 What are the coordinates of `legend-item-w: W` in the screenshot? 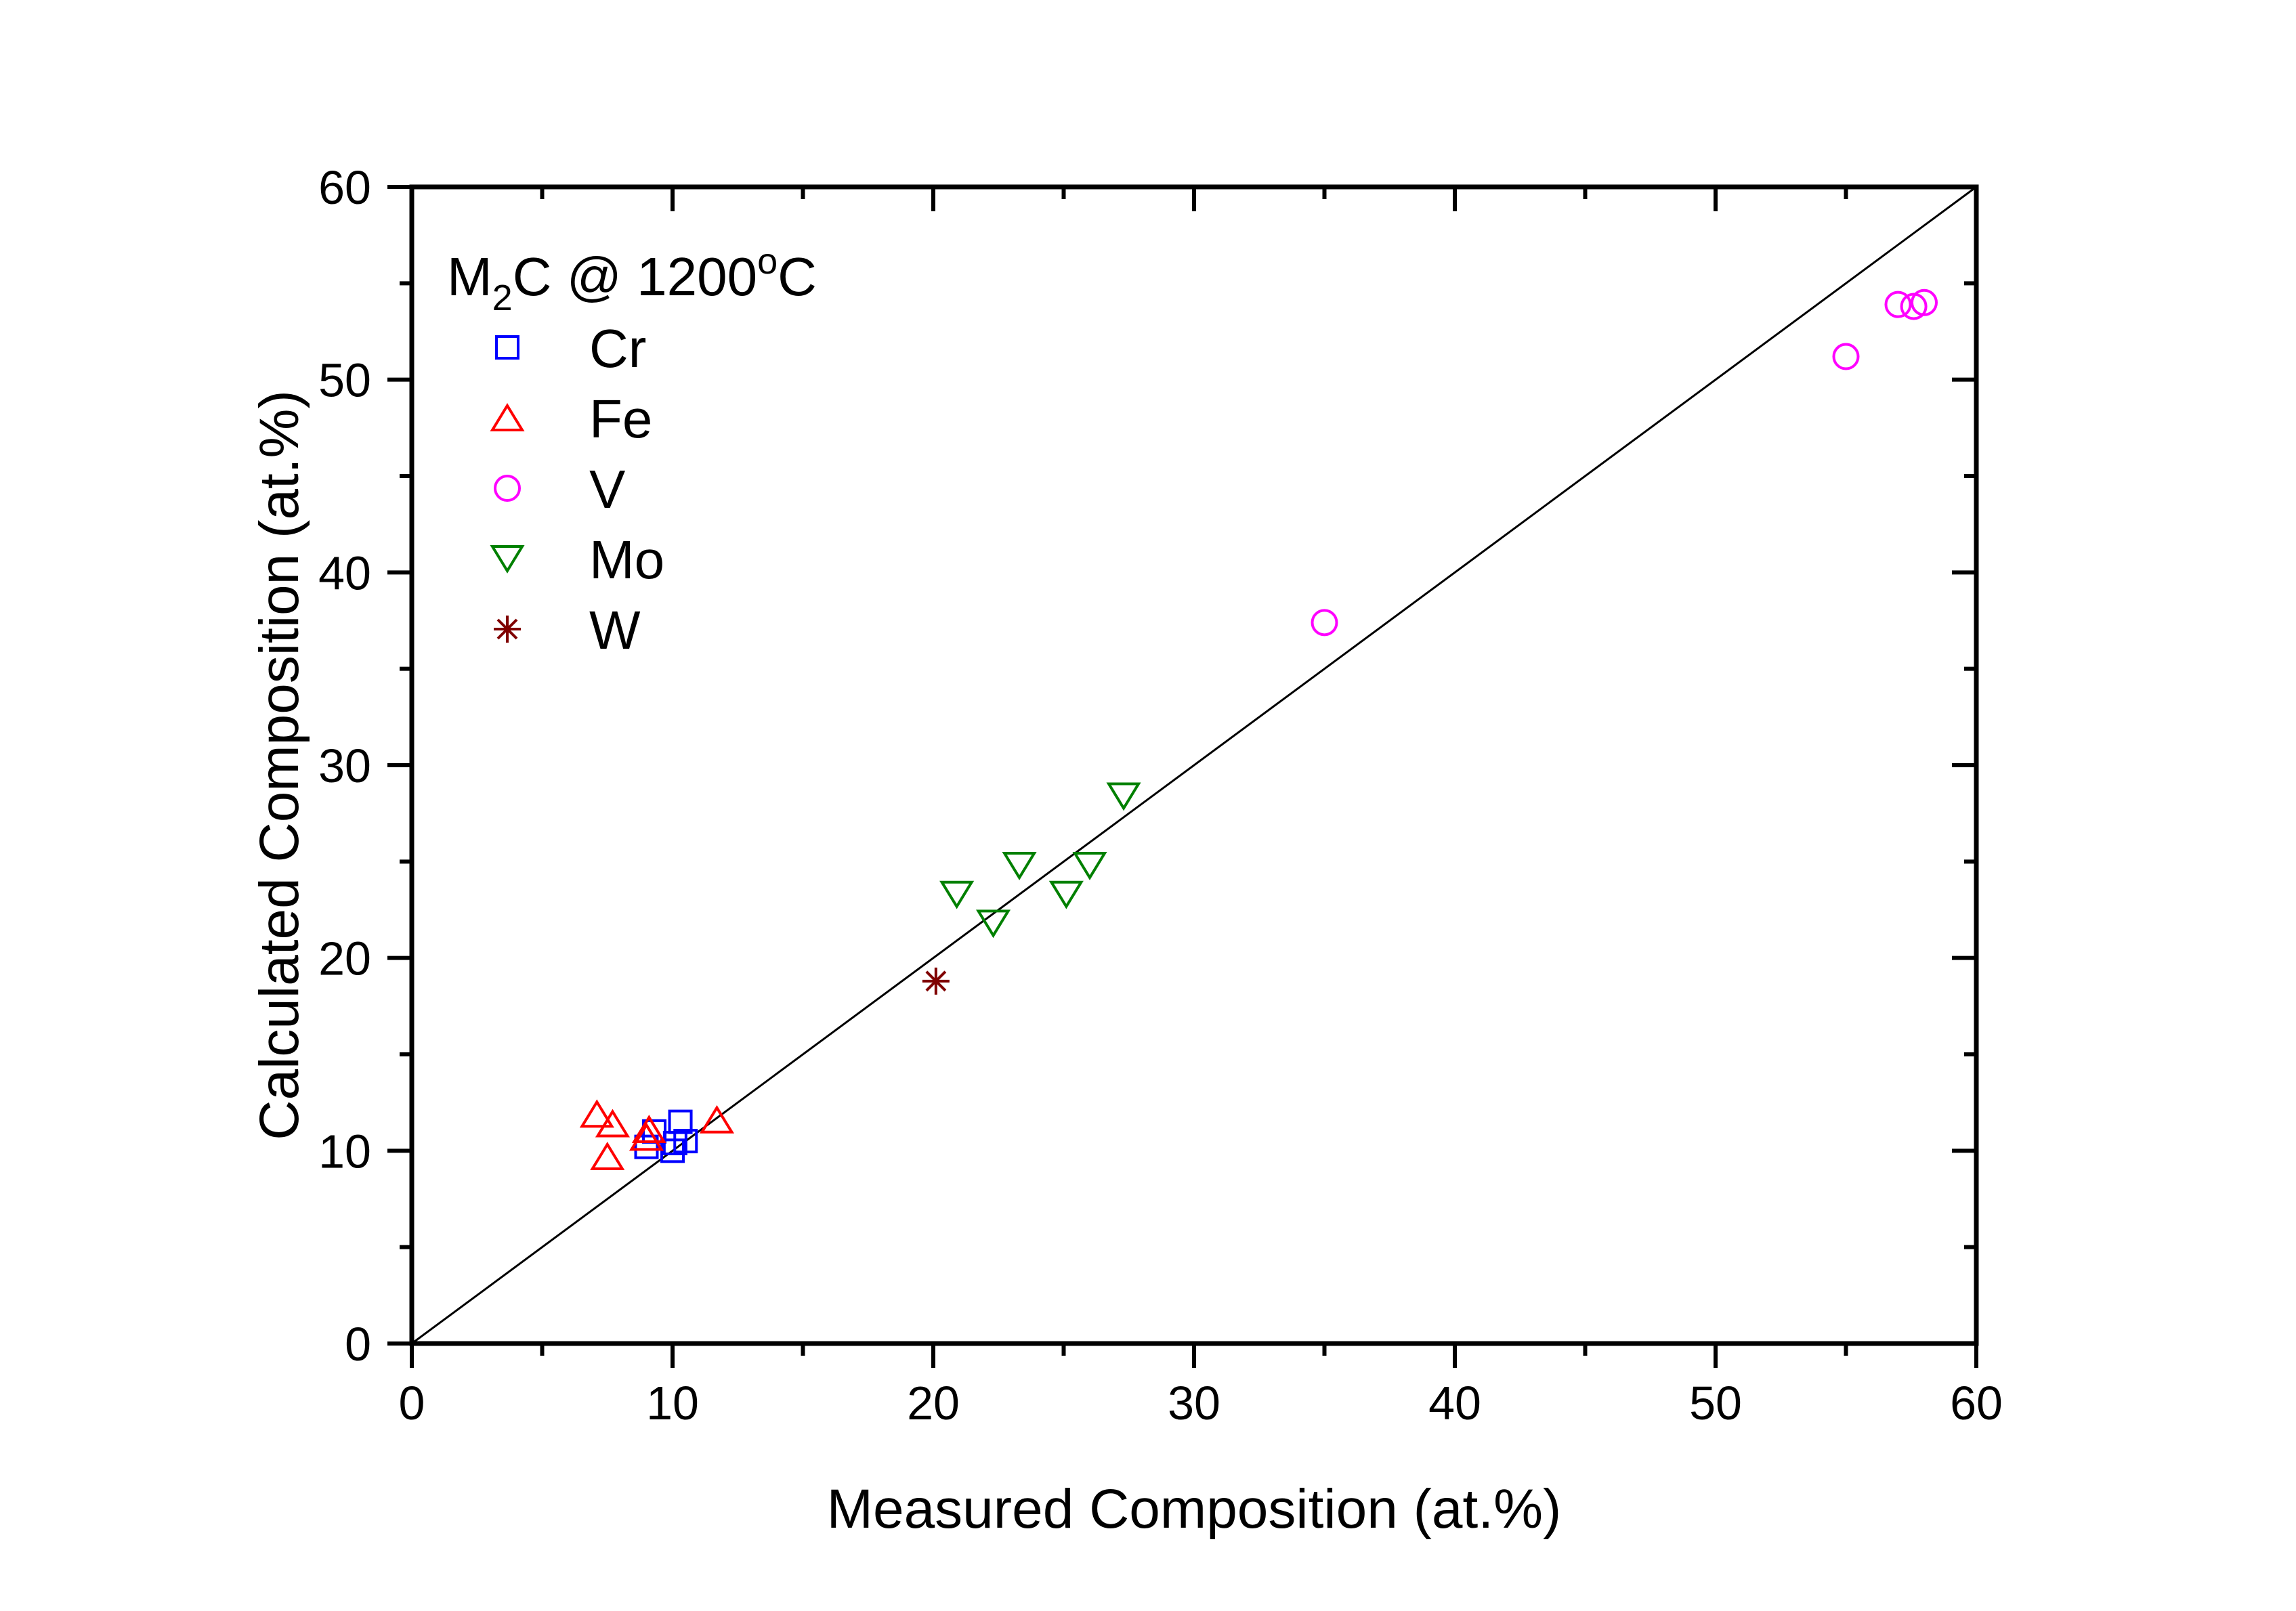 It's located at (567, 630).